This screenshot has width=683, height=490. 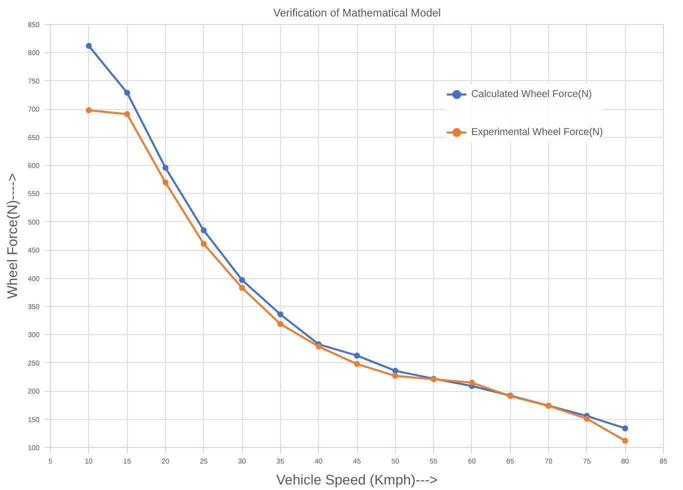 What do you see at coordinates (537, 132) in the screenshot?
I see `legend-label: Experimental Wheel Force(N)` at bounding box center [537, 132].